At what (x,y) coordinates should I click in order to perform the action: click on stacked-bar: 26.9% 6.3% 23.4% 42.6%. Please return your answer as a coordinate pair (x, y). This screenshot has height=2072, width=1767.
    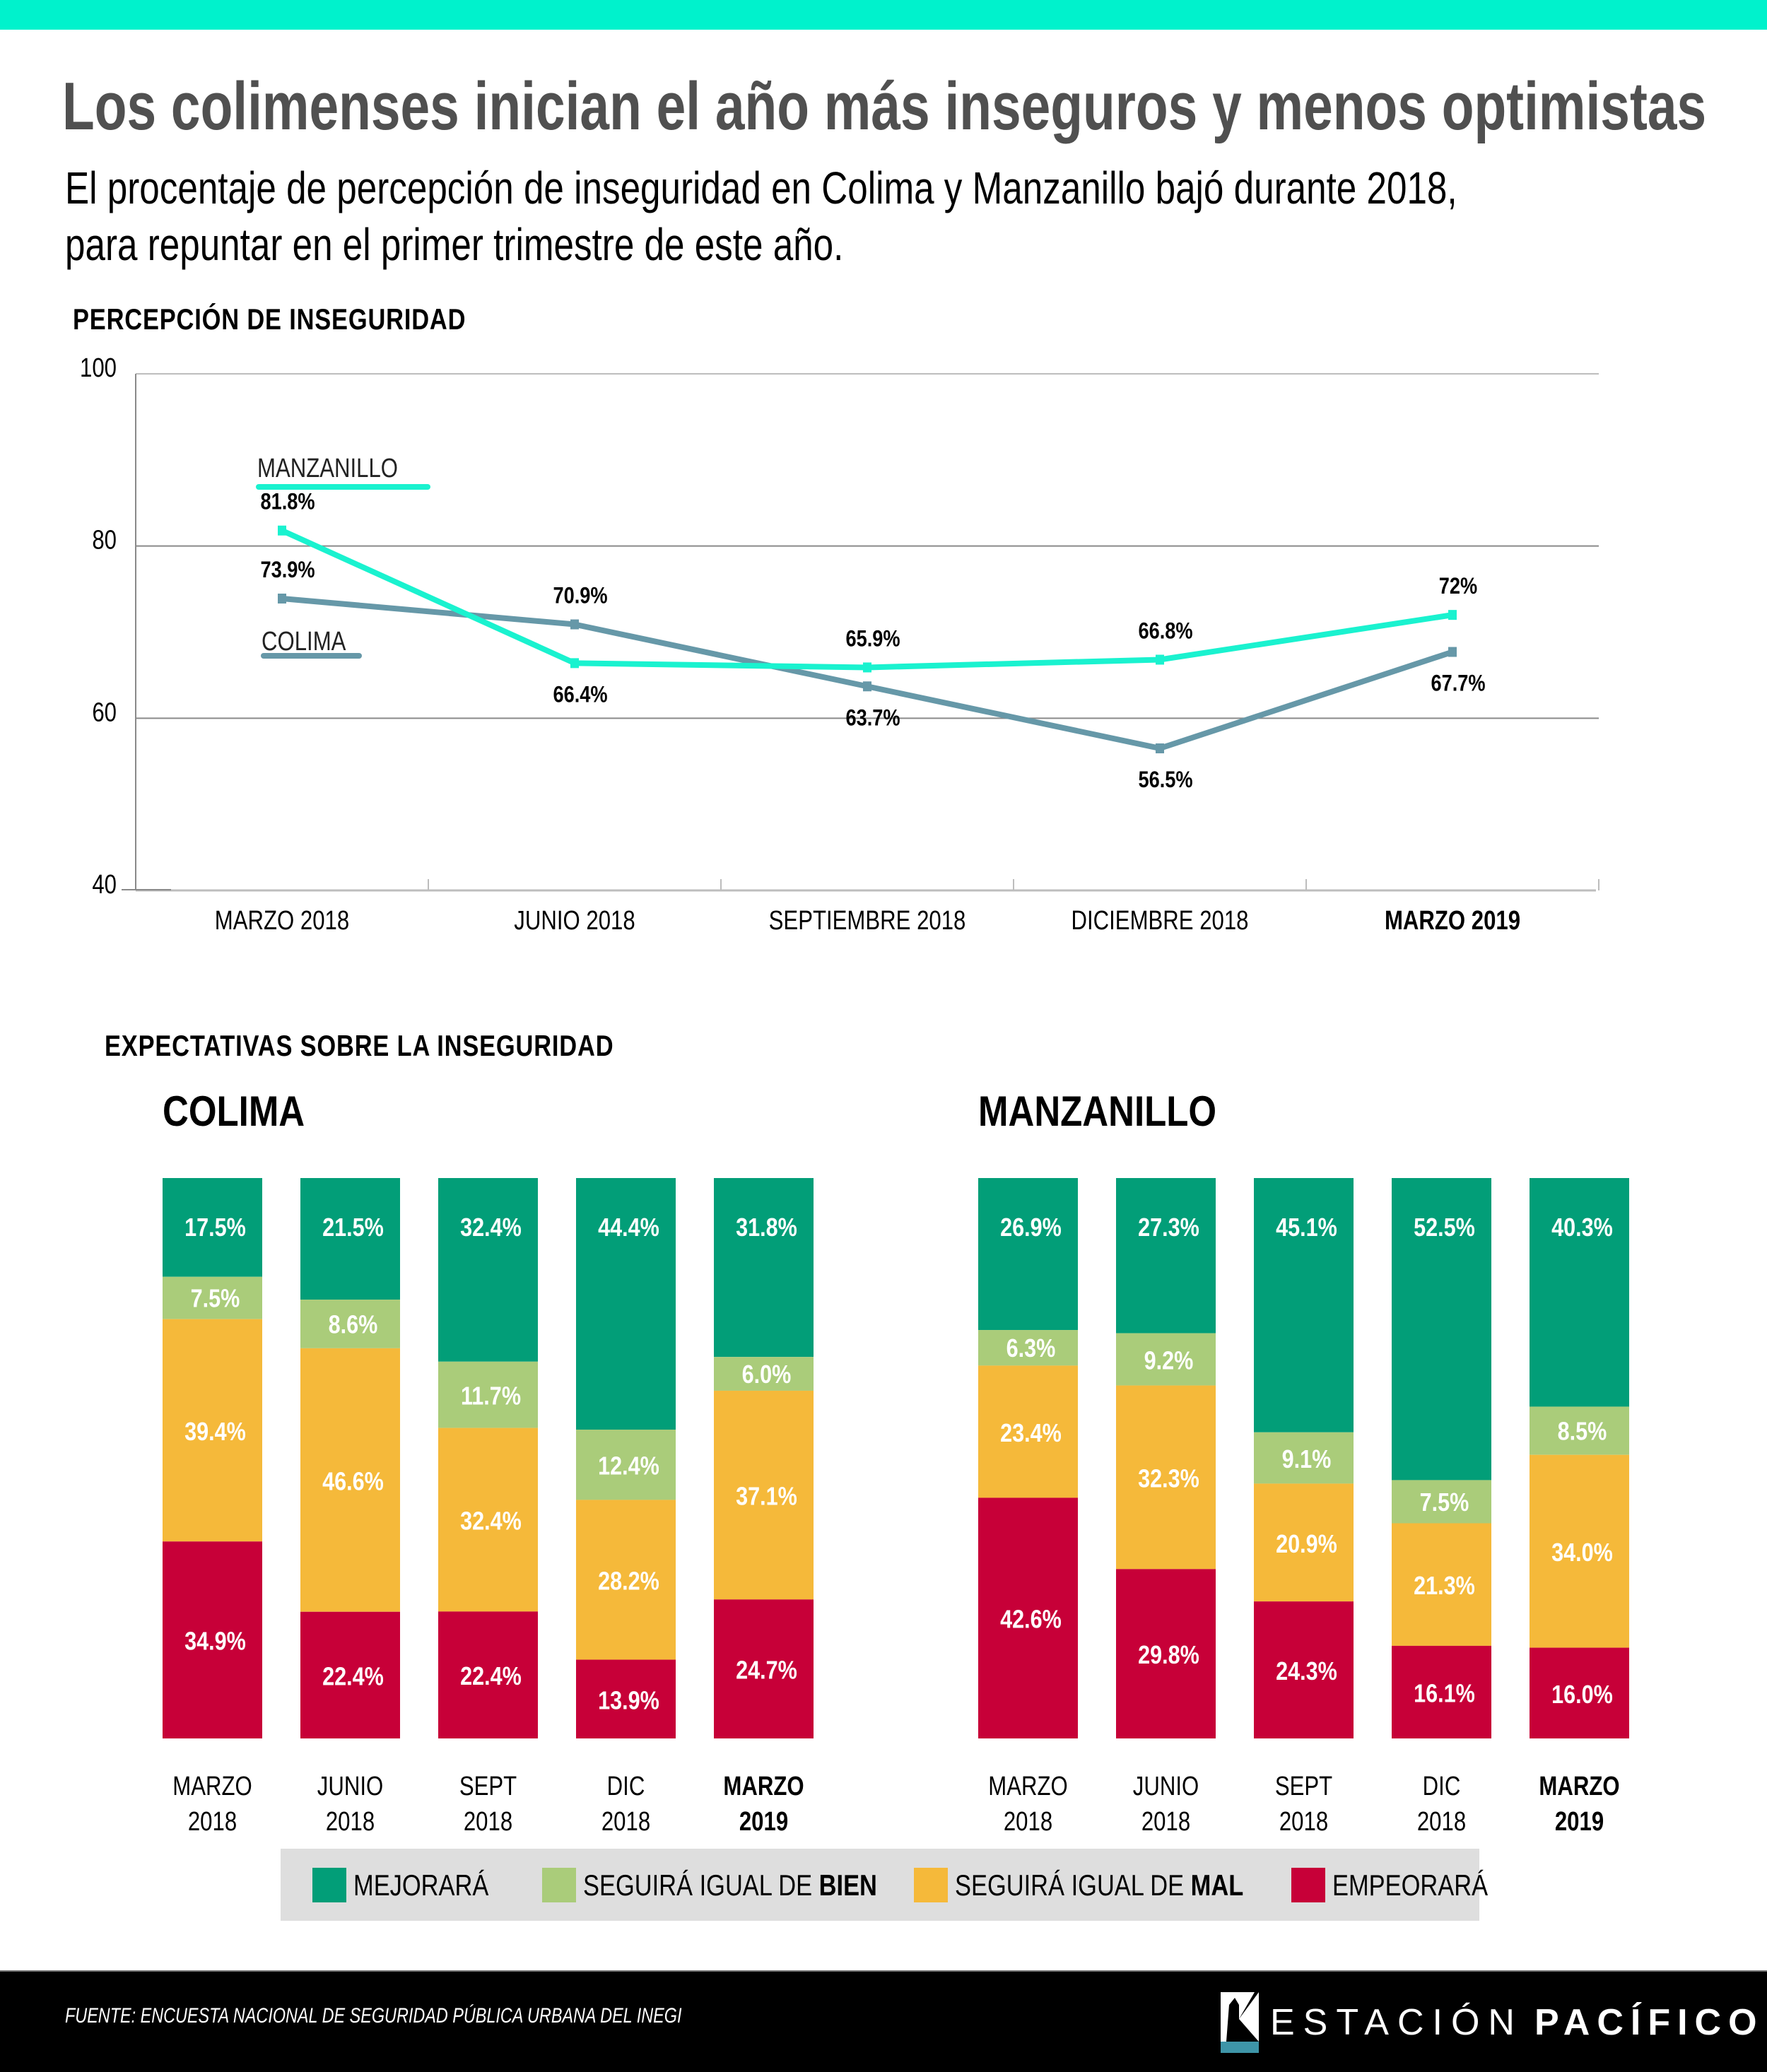
    Looking at the image, I should click on (1028, 1458).